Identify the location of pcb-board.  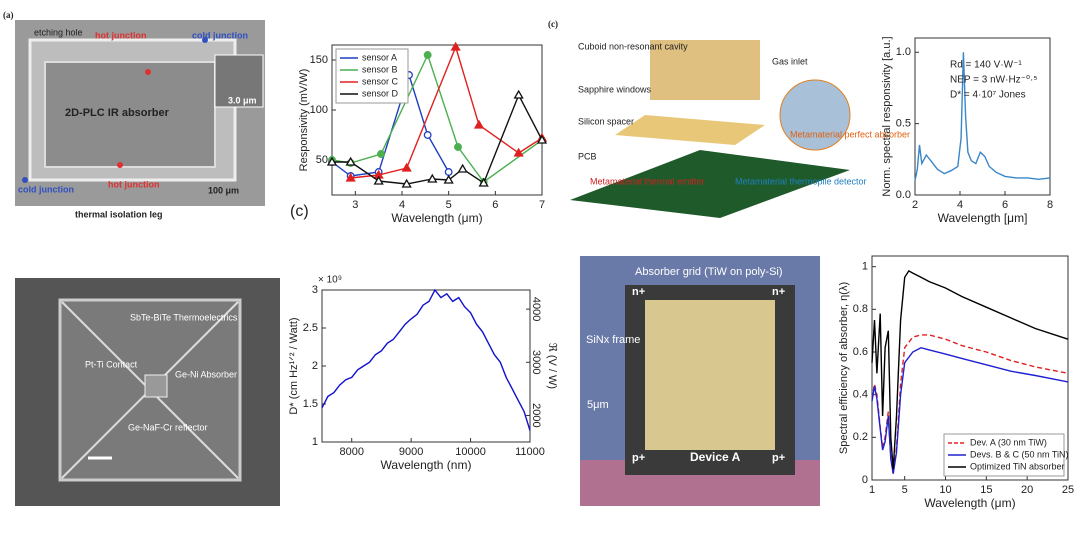
(710, 184).